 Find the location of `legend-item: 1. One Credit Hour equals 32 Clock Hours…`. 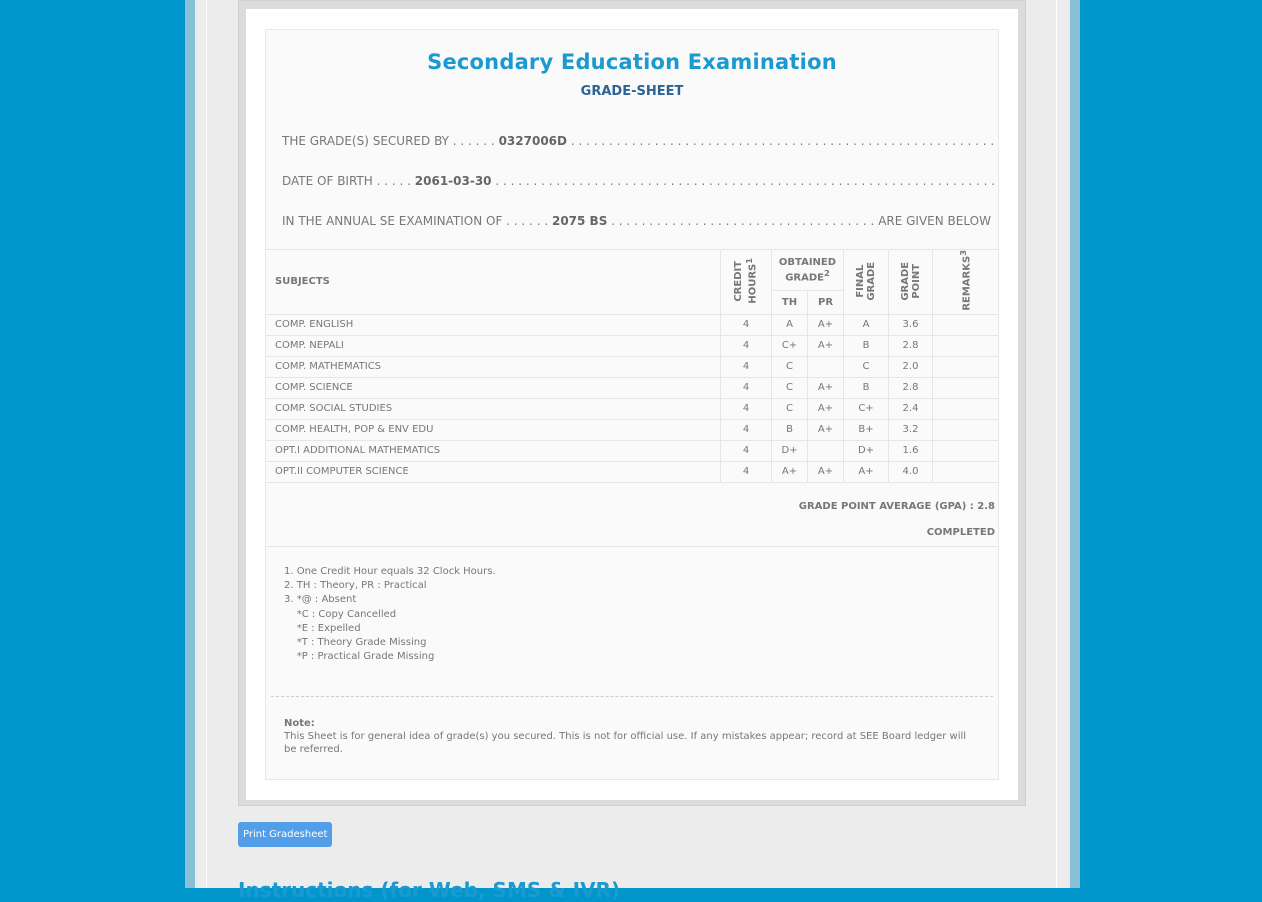

legend-item: 1. One Credit Hour equals 32 Clock Hours… is located at coordinates (390, 571).